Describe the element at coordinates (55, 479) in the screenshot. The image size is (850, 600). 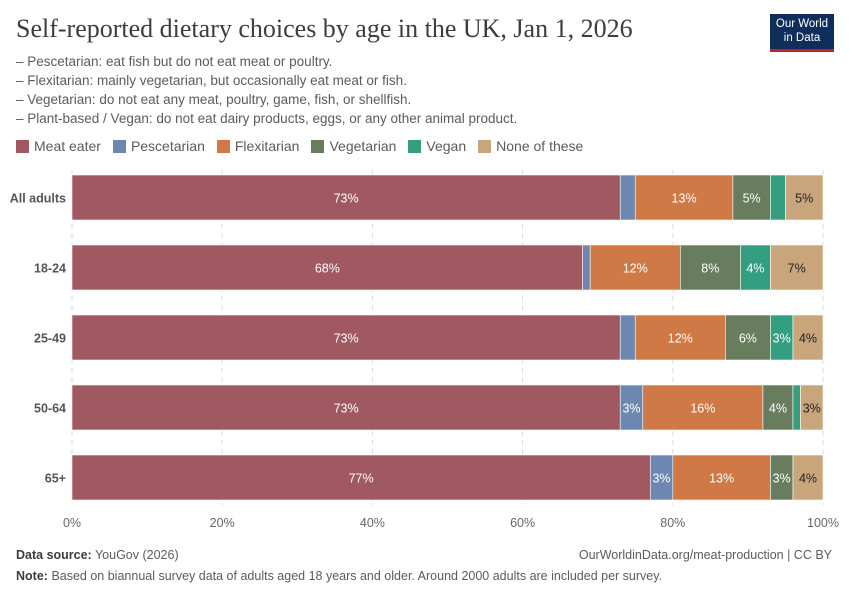
I see `y-category-label: 65+` at that location.